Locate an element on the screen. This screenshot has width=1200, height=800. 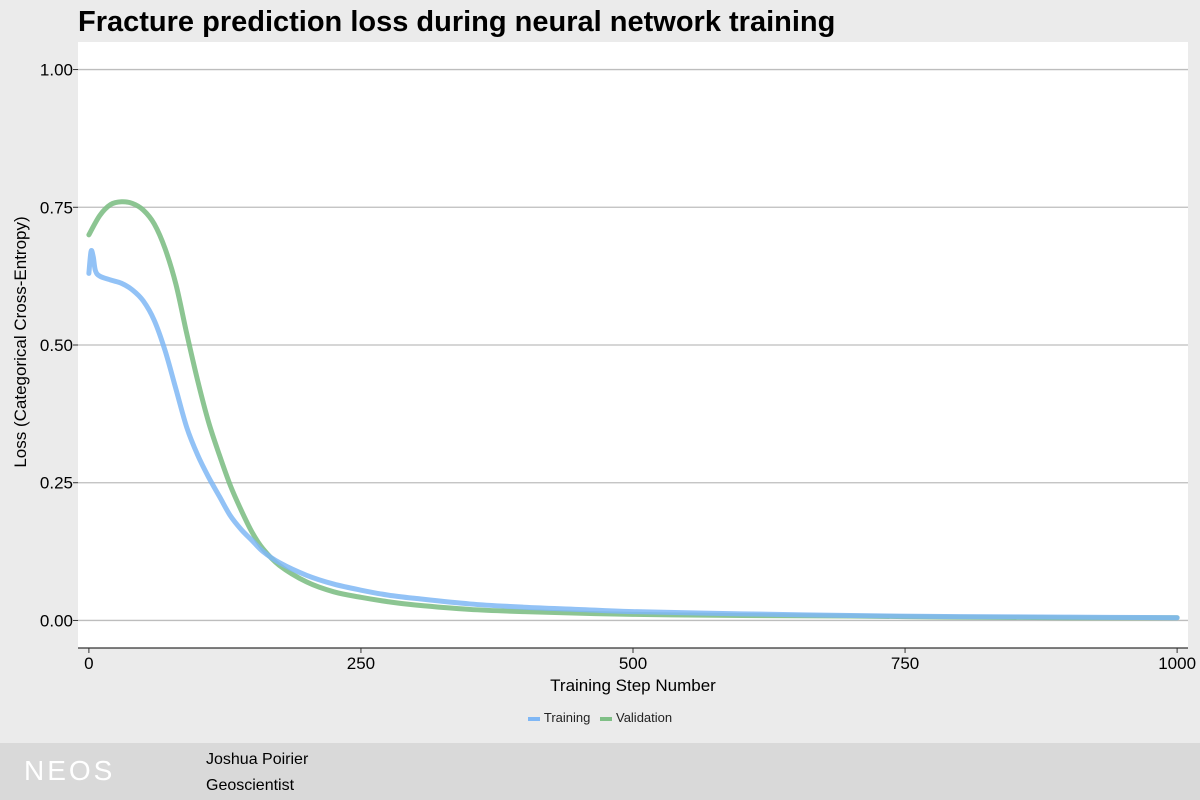
legend-item-validation: Validation is located at coordinates (636, 718).